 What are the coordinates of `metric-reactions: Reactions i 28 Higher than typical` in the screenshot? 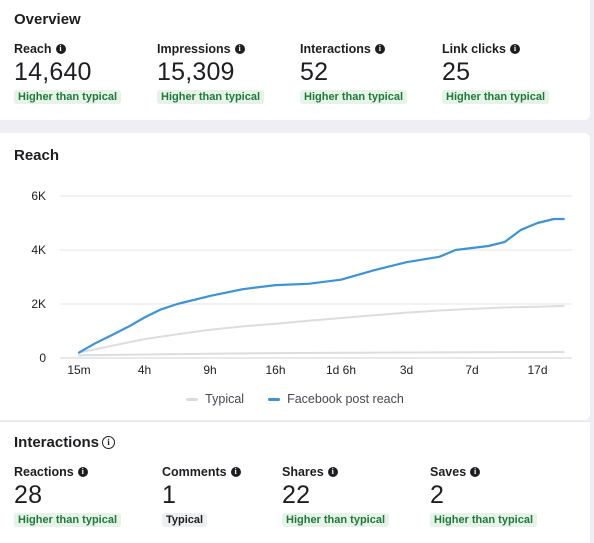 It's located at (68, 496).